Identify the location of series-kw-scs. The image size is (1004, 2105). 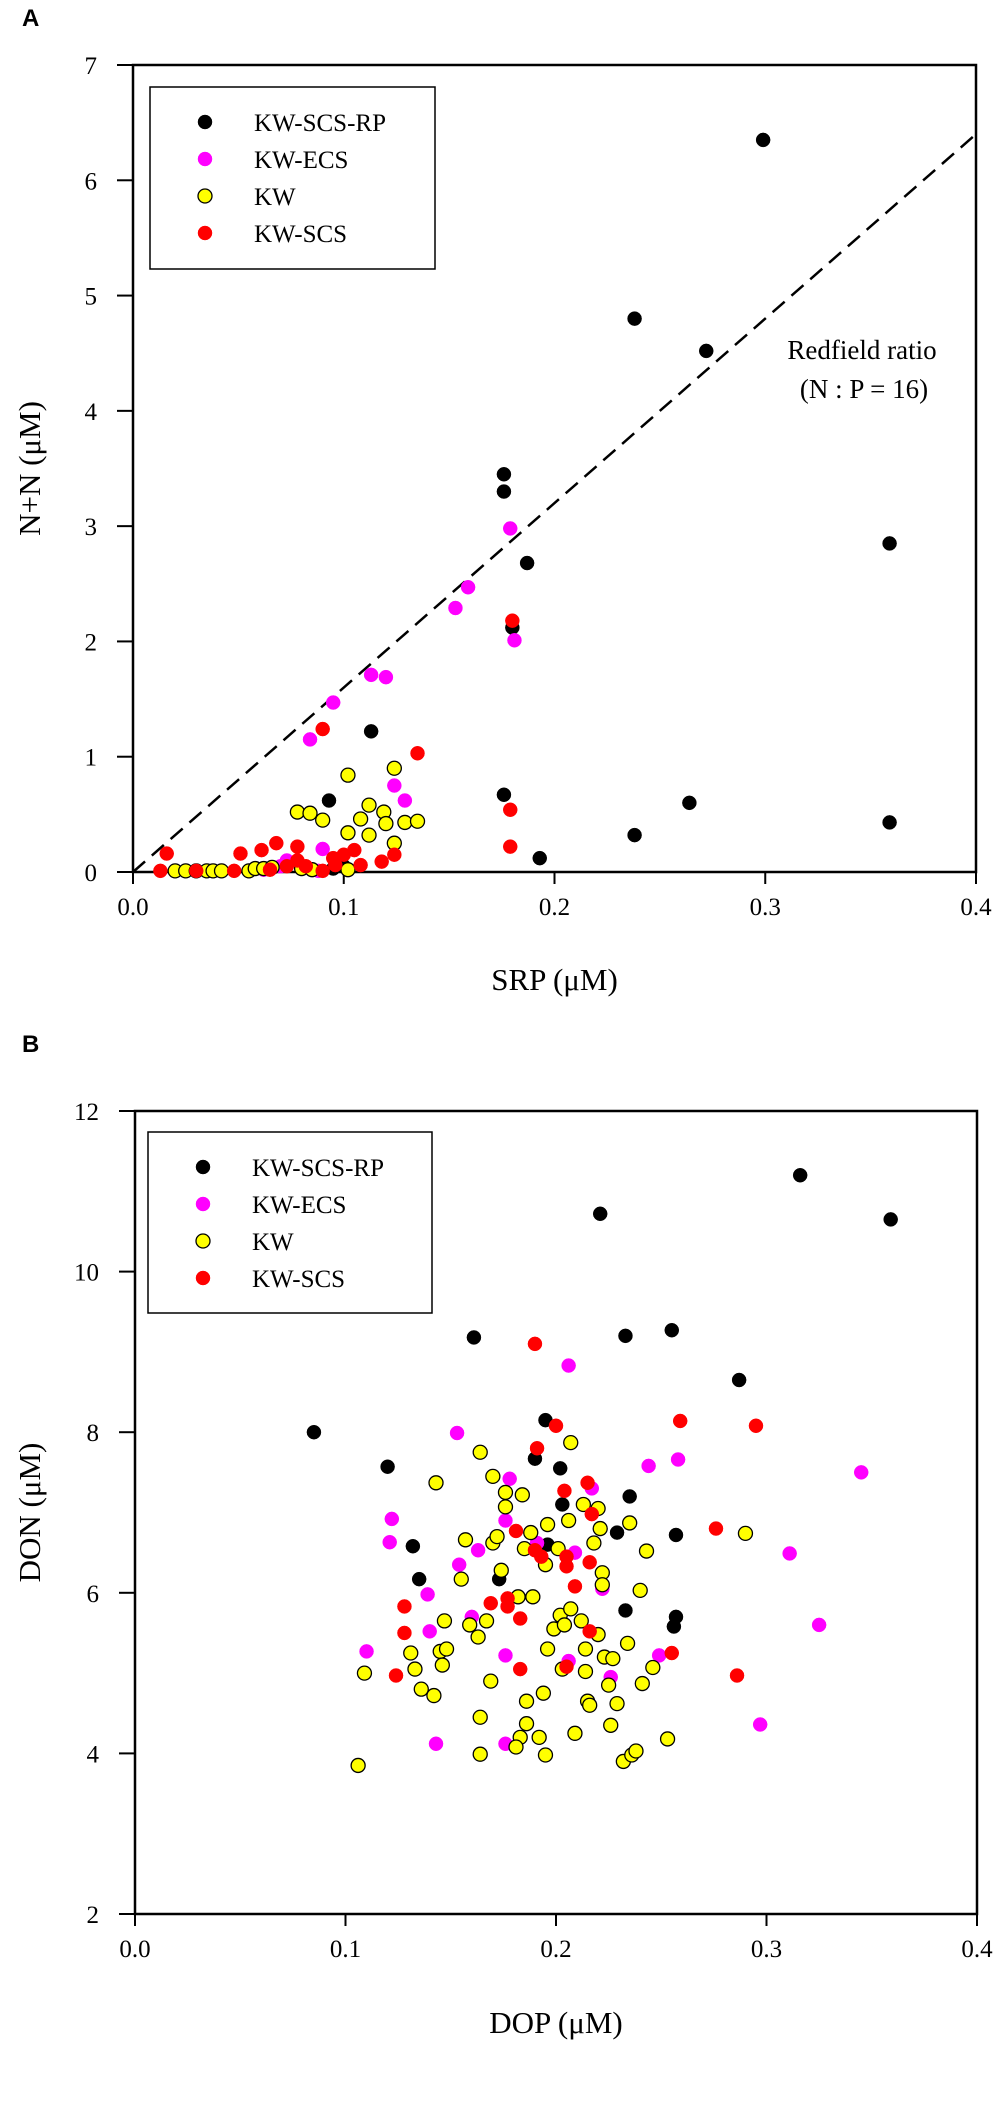
(576, 1509).